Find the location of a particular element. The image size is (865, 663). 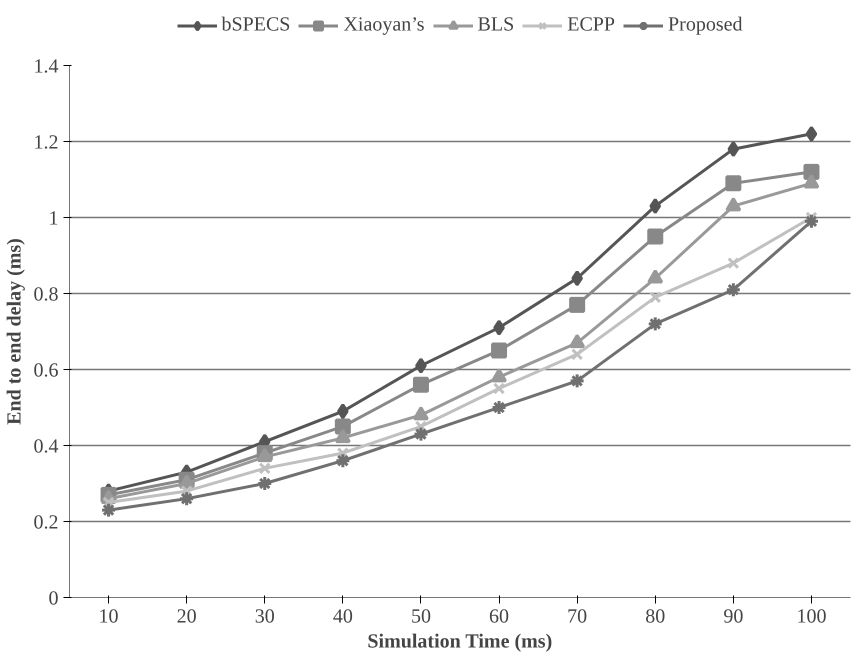

x-tick-label: 50 is located at coordinates (420, 617).